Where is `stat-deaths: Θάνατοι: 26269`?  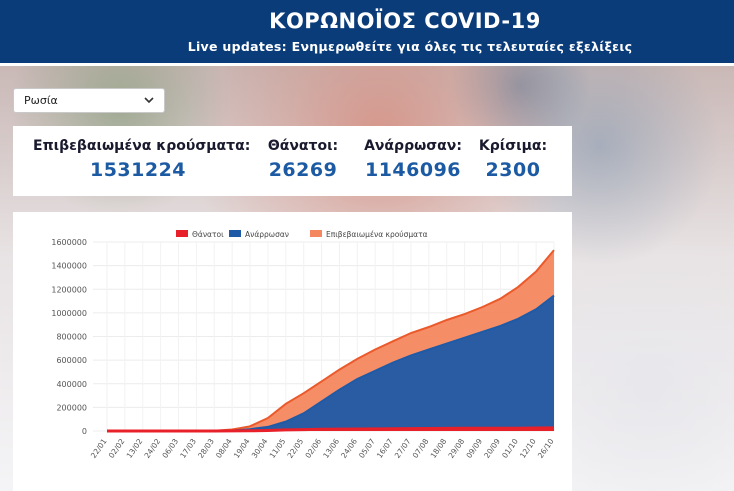
stat-deaths: Θάνατοι: 26269 is located at coordinates (303, 153).